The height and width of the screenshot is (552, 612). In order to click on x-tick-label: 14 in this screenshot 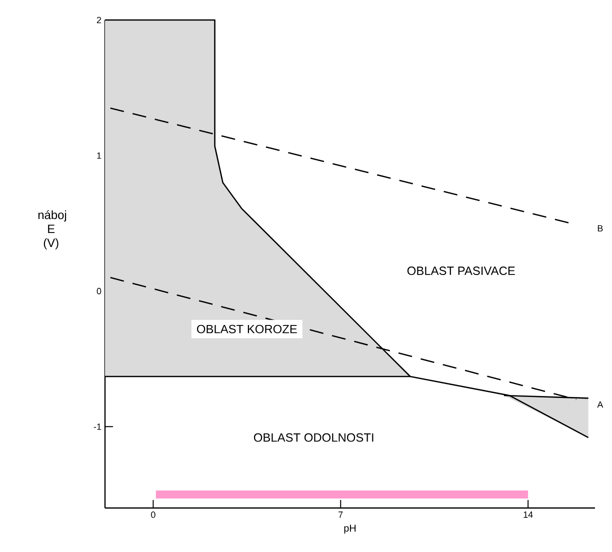, I will do `click(528, 515)`.